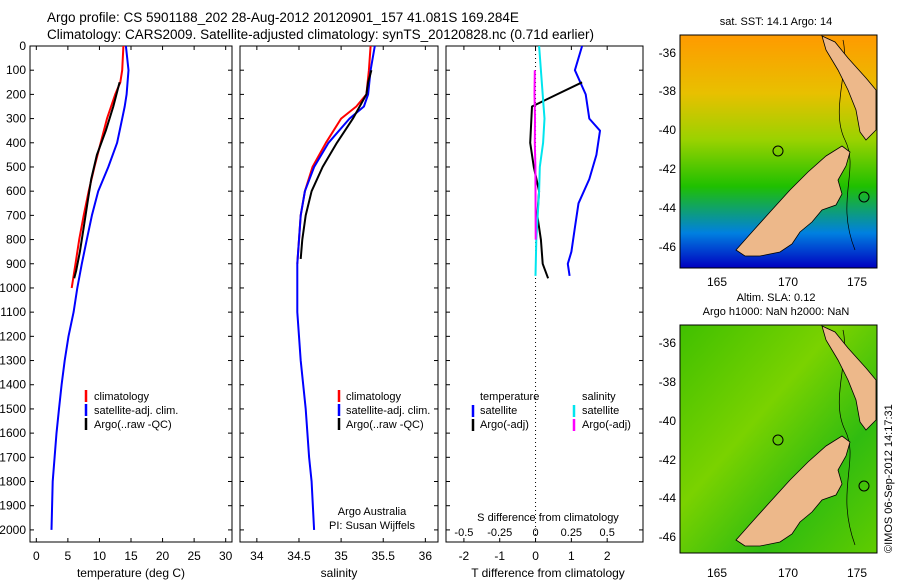 The image size is (900, 580). I want to click on y-tick-label: 500, so click(16, 167).